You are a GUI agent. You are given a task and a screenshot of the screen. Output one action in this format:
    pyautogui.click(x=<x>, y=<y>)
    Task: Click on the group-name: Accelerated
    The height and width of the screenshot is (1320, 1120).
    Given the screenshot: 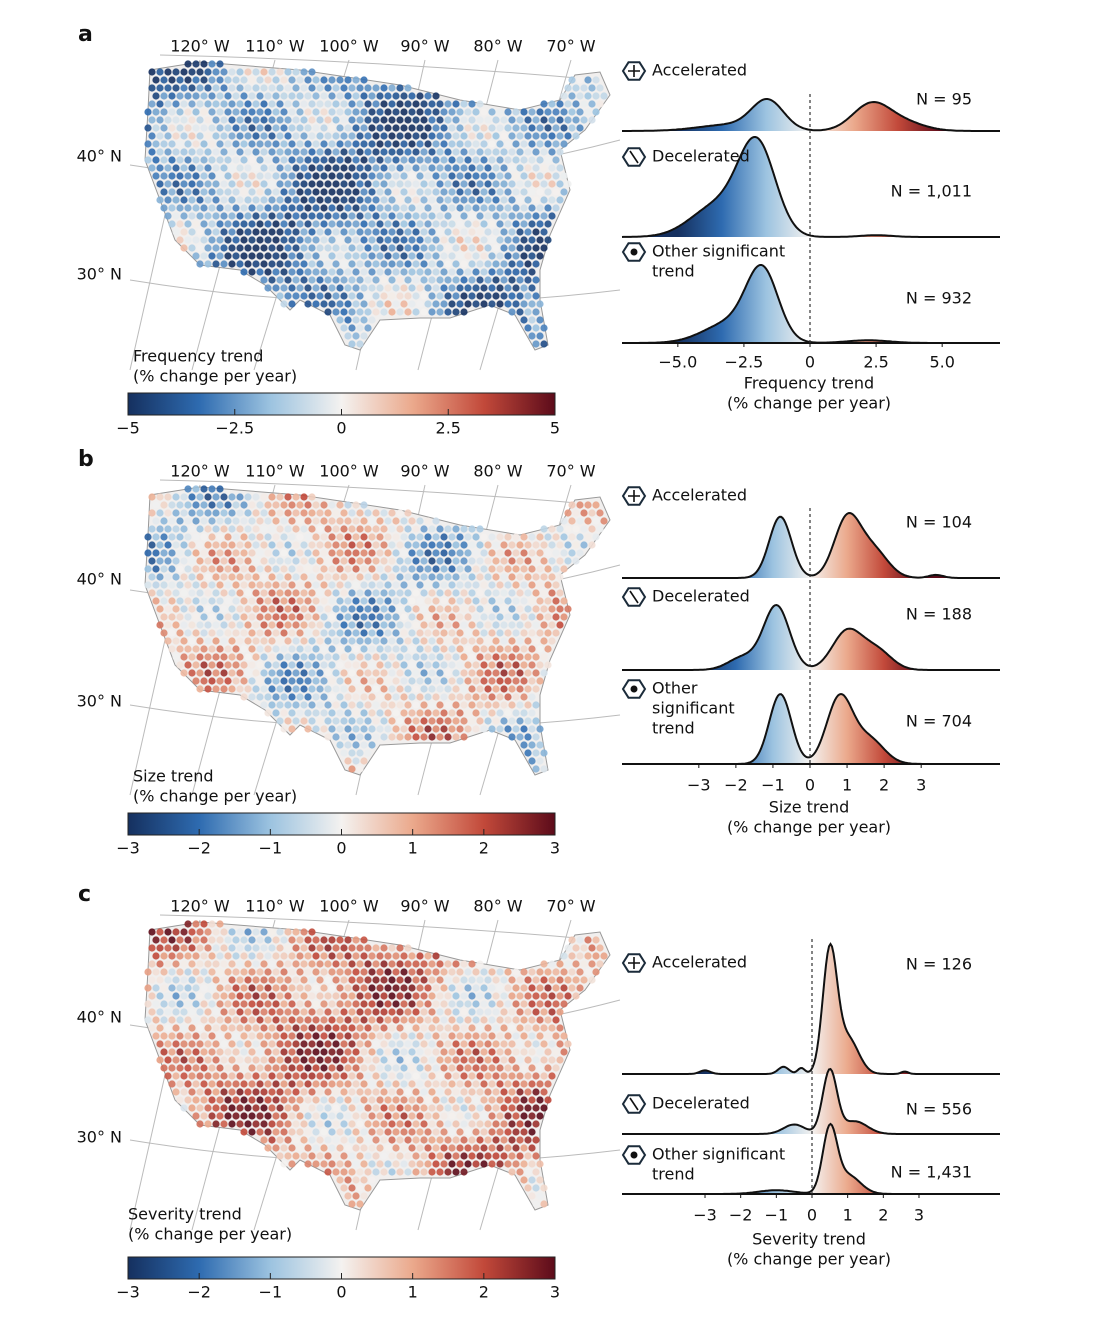 What is the action you would take?
    pyautogui.click(x=699, y=495)
    